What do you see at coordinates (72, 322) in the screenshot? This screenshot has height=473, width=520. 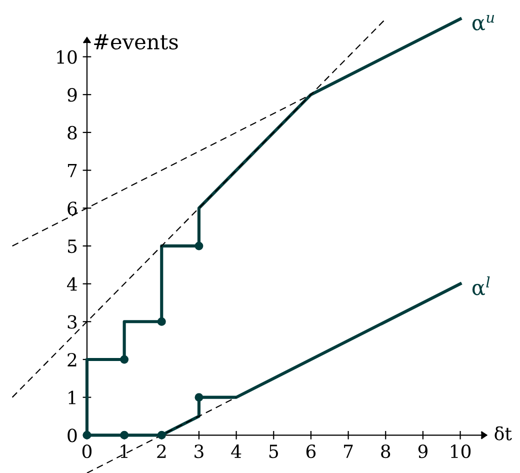 I see `y-tick-label: 3` at bounding box center [72, 322].